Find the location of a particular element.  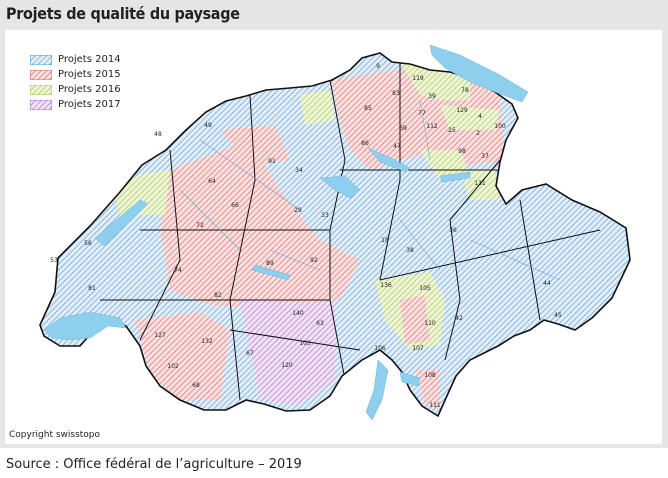

region-label: 120 is located at coordinates (287, 365).